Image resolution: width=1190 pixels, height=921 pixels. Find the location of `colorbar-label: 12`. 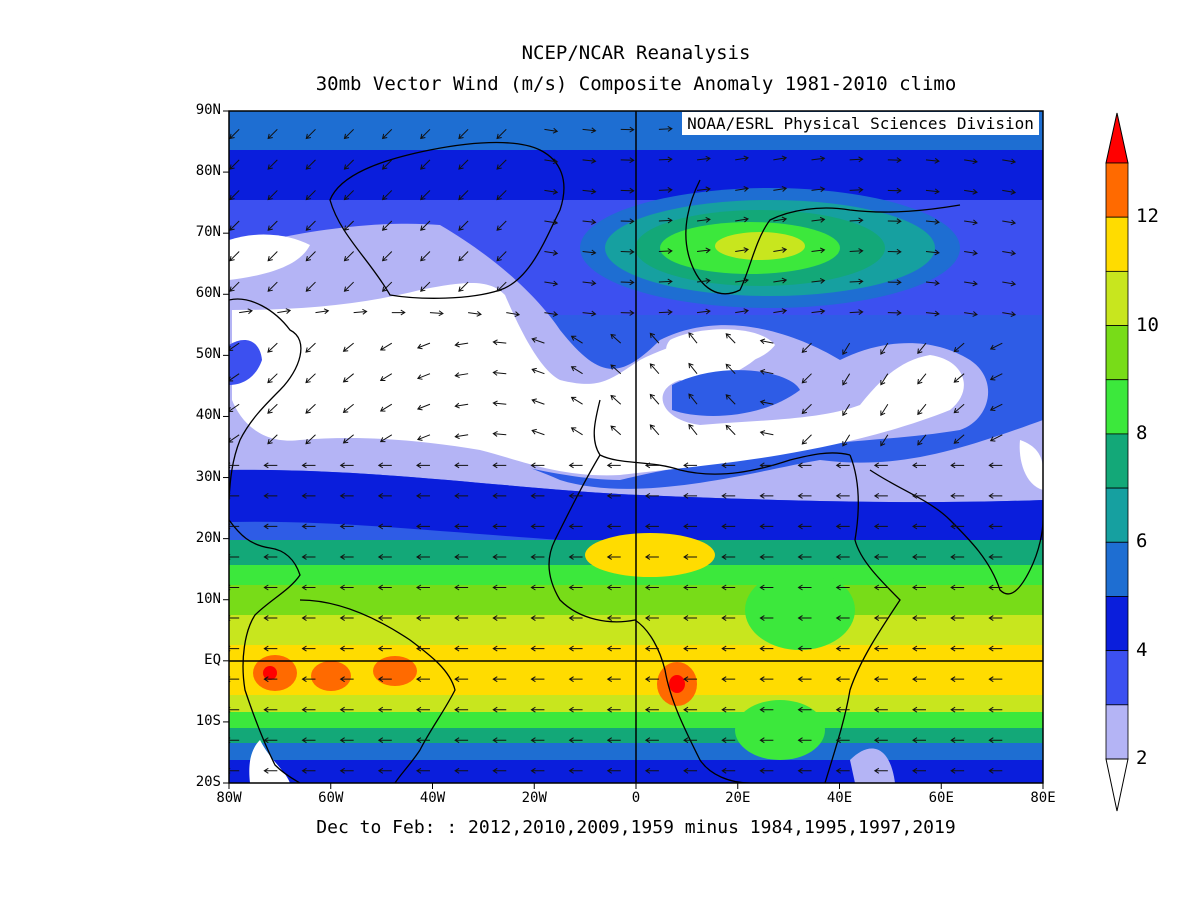

colorbar-label: 12 is located at coordinates (1147, 216).